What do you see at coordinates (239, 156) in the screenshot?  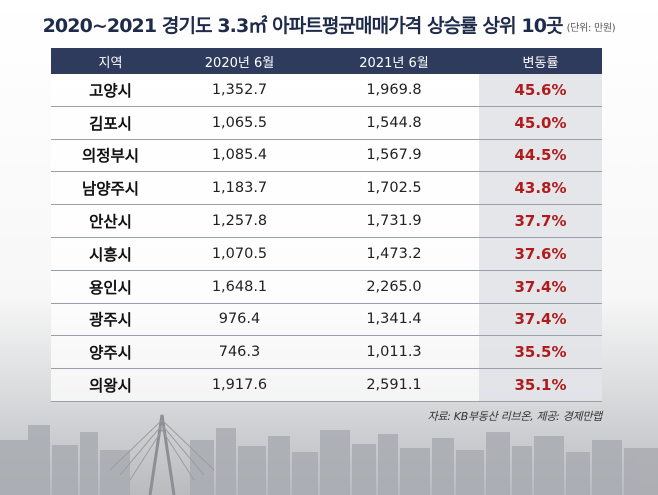 I see `value-2020-cell: 1,085.4` at bounding box center [239, 156].